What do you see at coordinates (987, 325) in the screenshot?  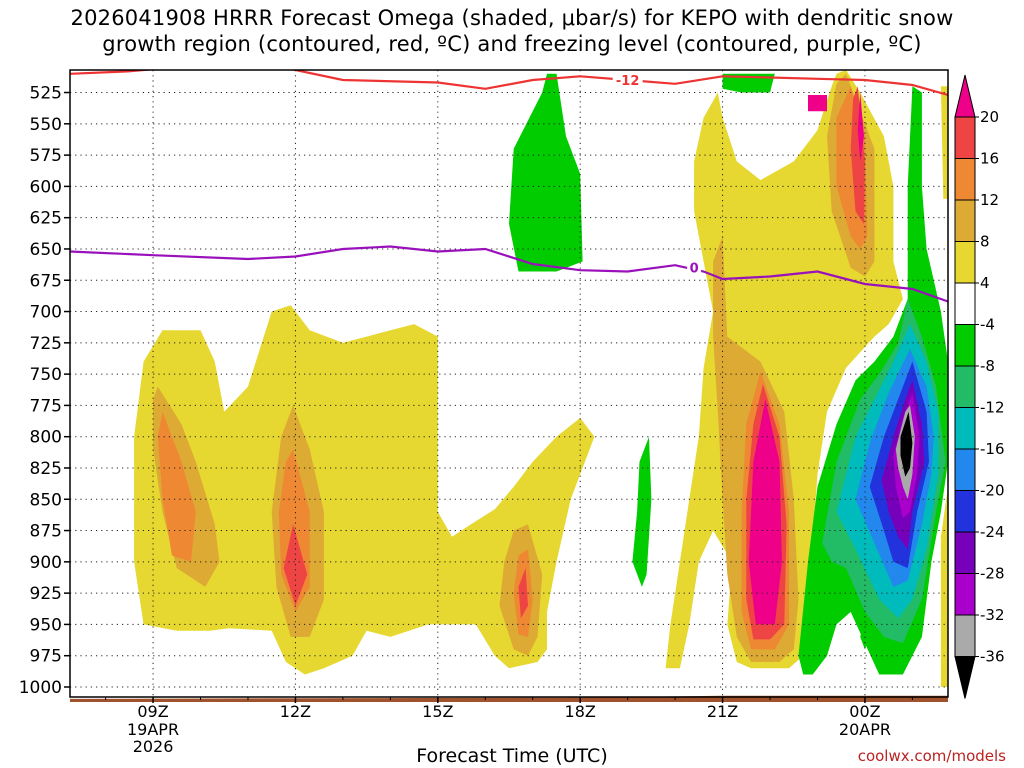 I see `colorbar-label--4: -4` at bounding box center [987, 325].